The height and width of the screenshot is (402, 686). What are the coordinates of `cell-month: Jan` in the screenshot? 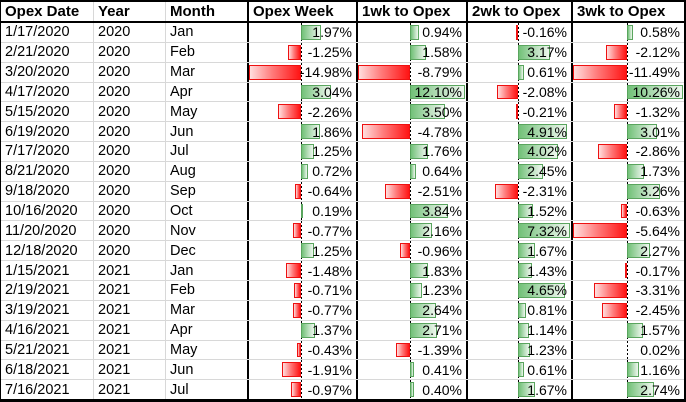 It's located at (182, 32).